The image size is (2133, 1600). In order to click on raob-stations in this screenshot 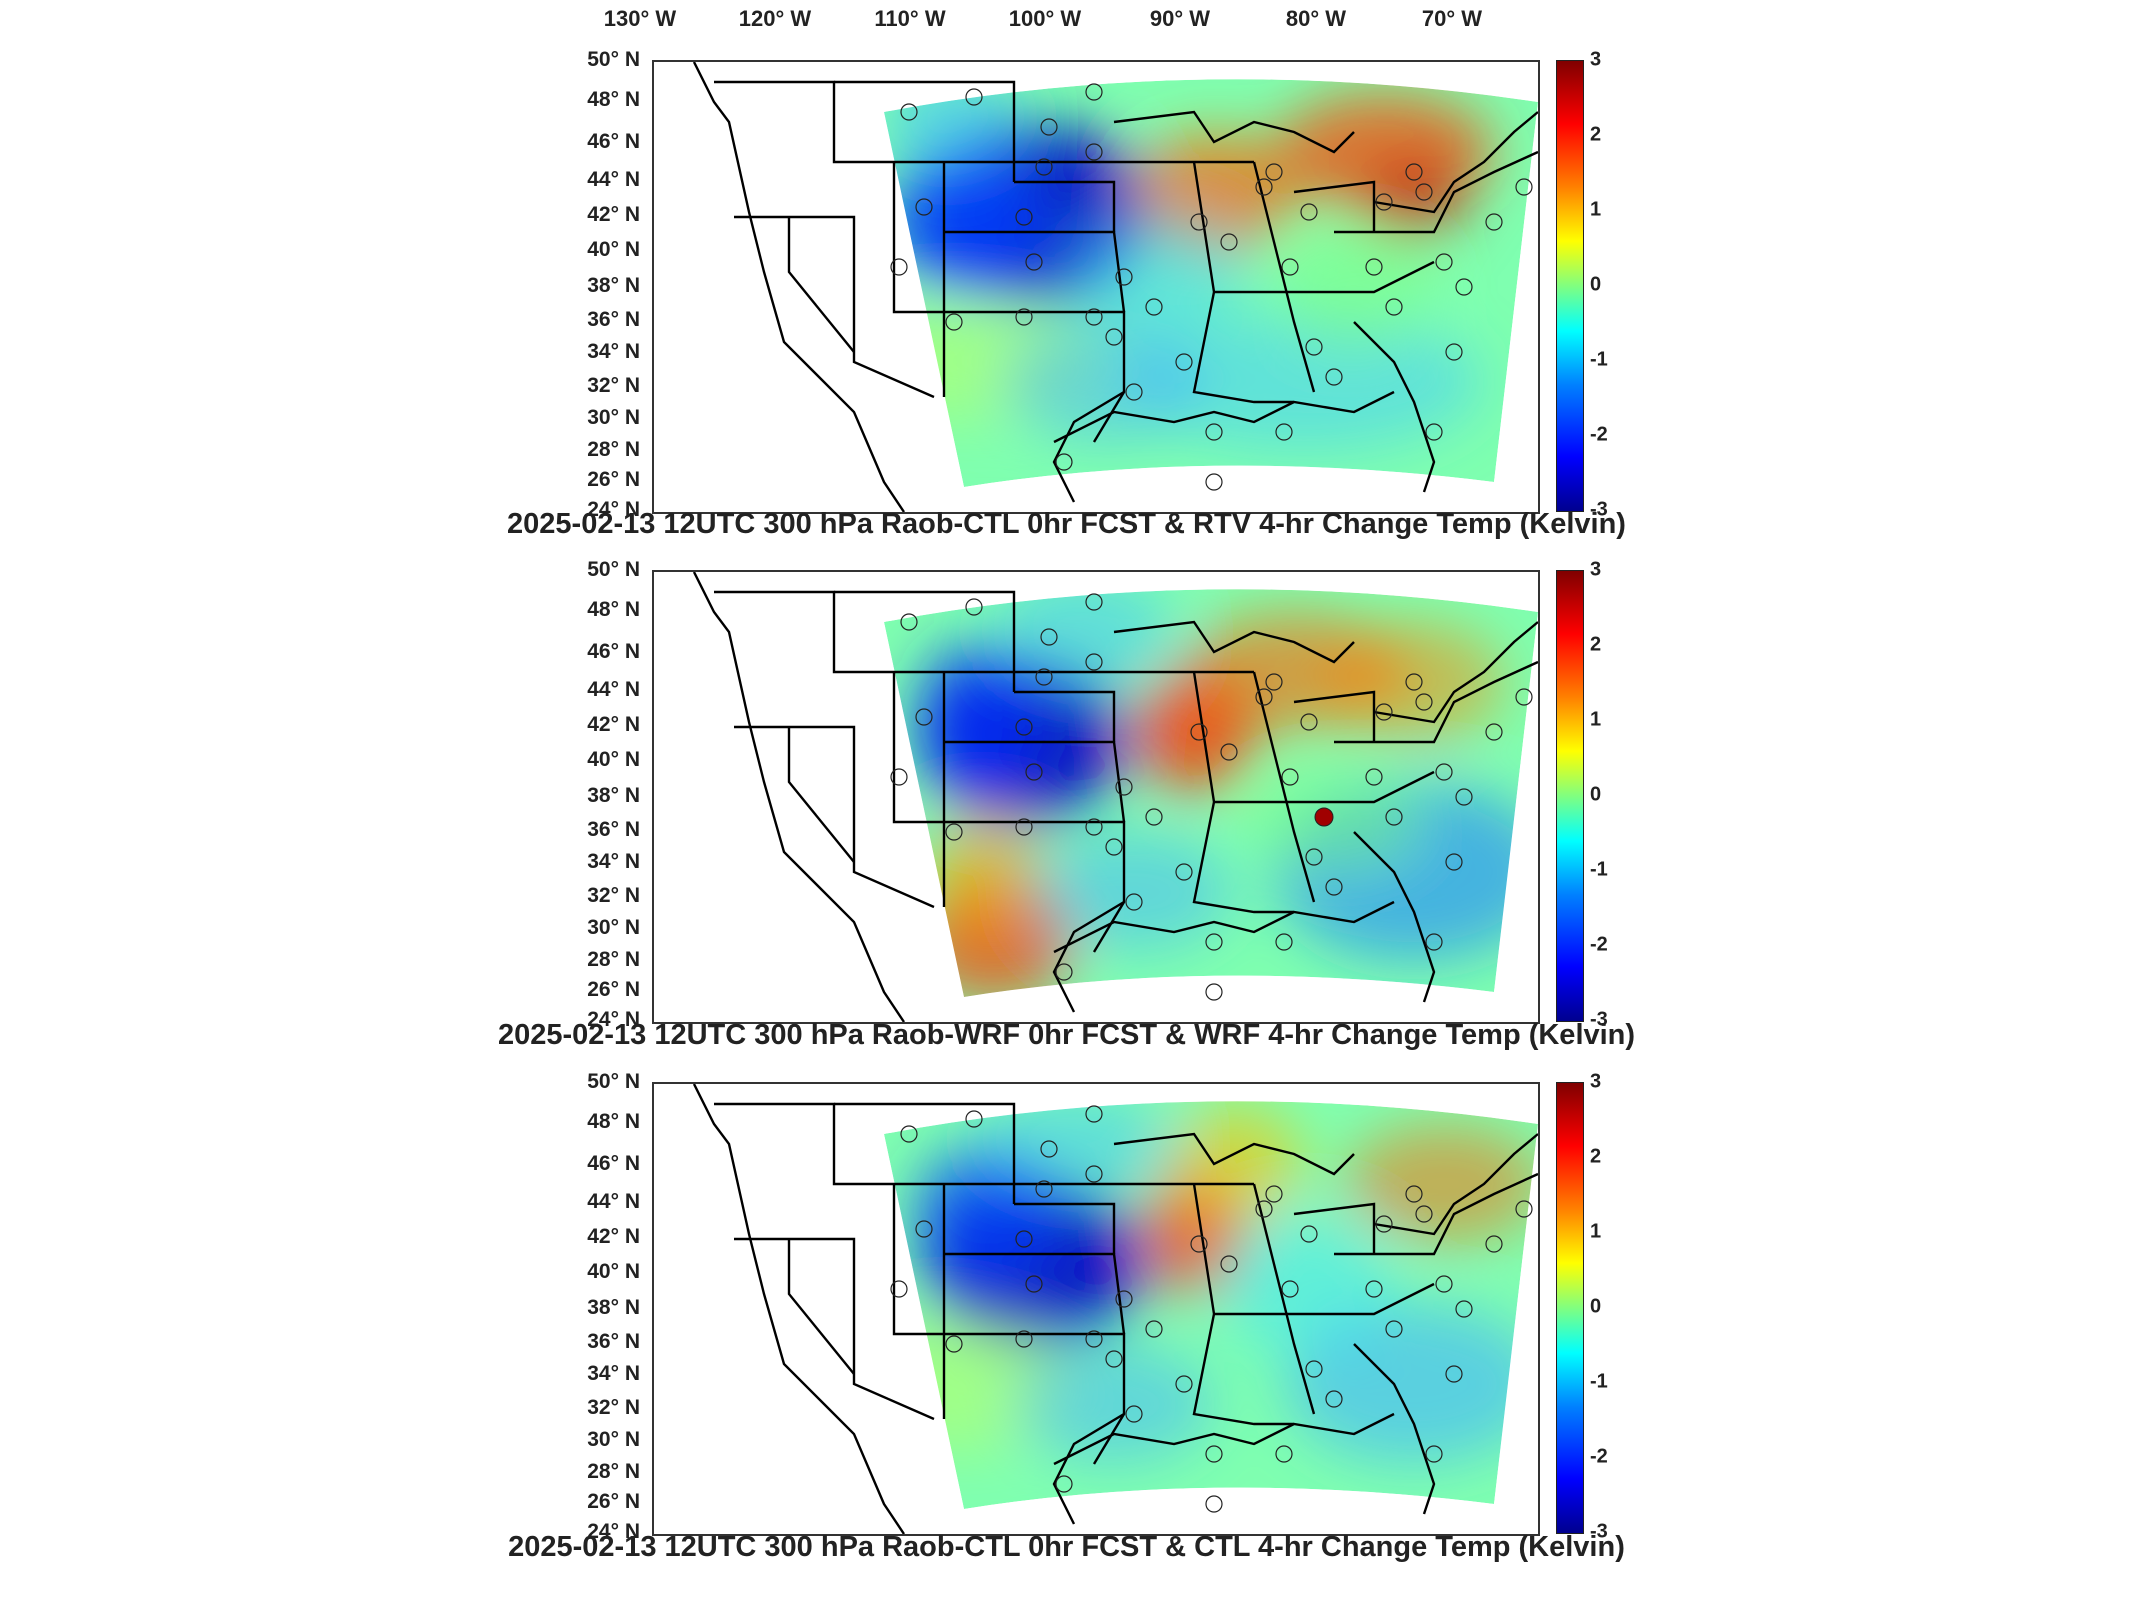, I will do `click(1211, 1309)`.